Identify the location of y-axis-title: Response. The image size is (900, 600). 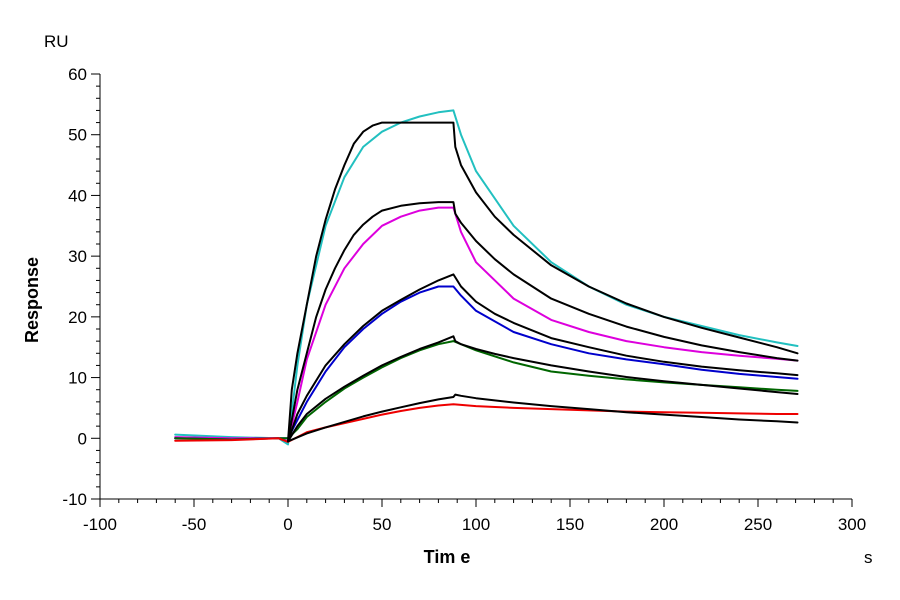
(32, 300).